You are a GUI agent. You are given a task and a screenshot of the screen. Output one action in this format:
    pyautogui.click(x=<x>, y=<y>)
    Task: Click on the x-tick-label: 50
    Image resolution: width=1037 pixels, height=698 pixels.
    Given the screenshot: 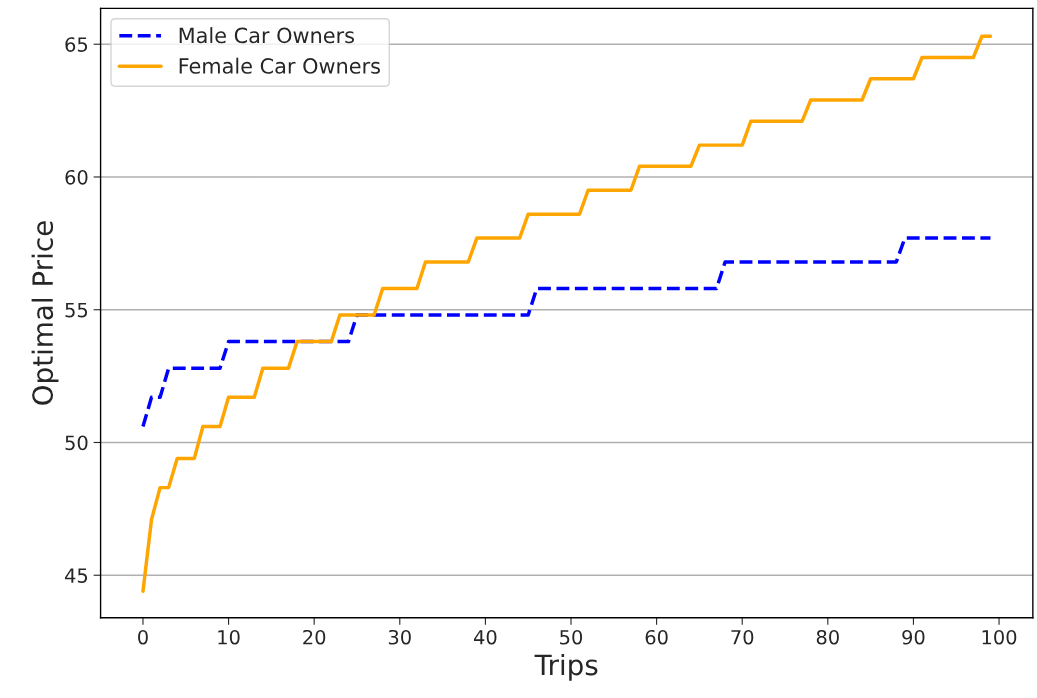 What is the action you would take?
    pyautogui.click(x=571, y=637)
    